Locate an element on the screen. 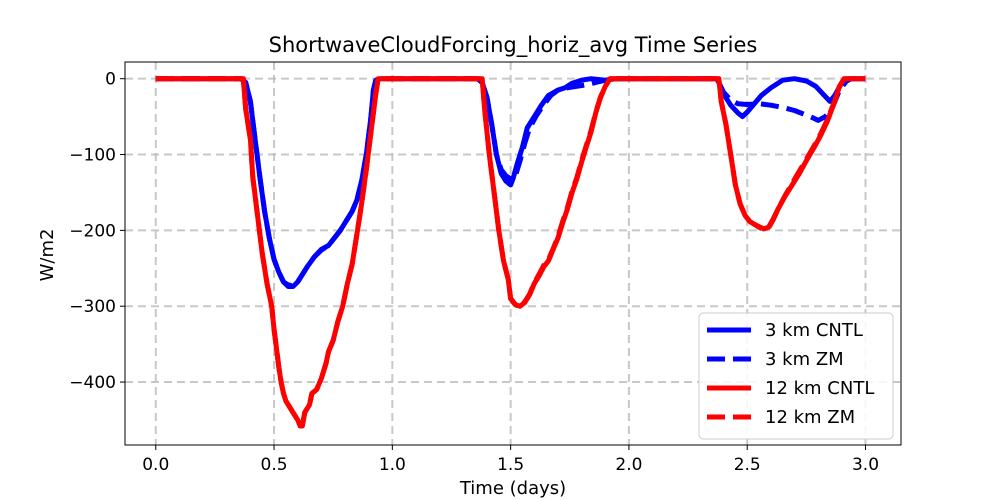  x-axis-ticks: 0.0 0.5 1.0 1.5 2.0 2.5 3.0 is located at coordinates (510, 460).